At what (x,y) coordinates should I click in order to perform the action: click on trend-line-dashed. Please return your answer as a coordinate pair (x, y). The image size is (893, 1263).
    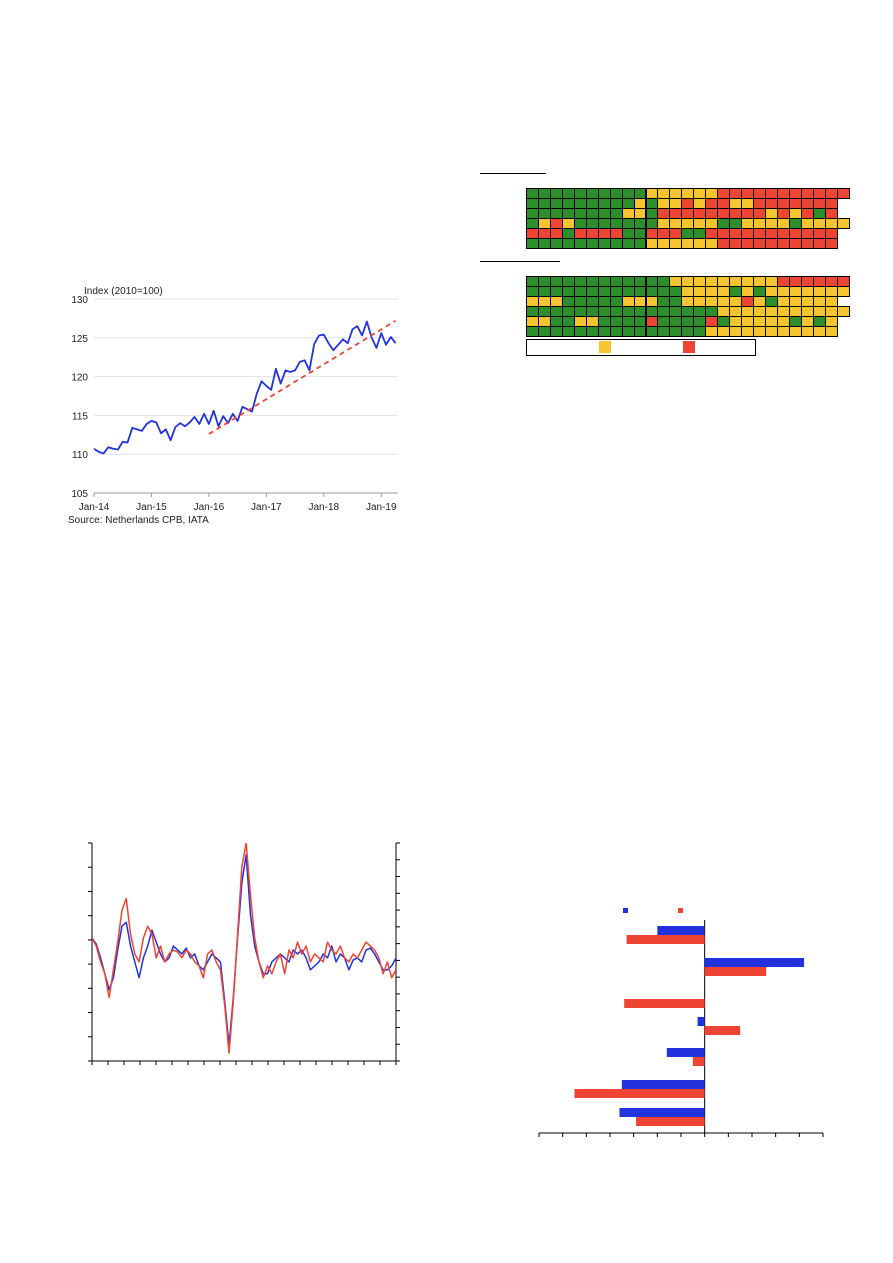
    Looking at the image, I should click on (302, 377).